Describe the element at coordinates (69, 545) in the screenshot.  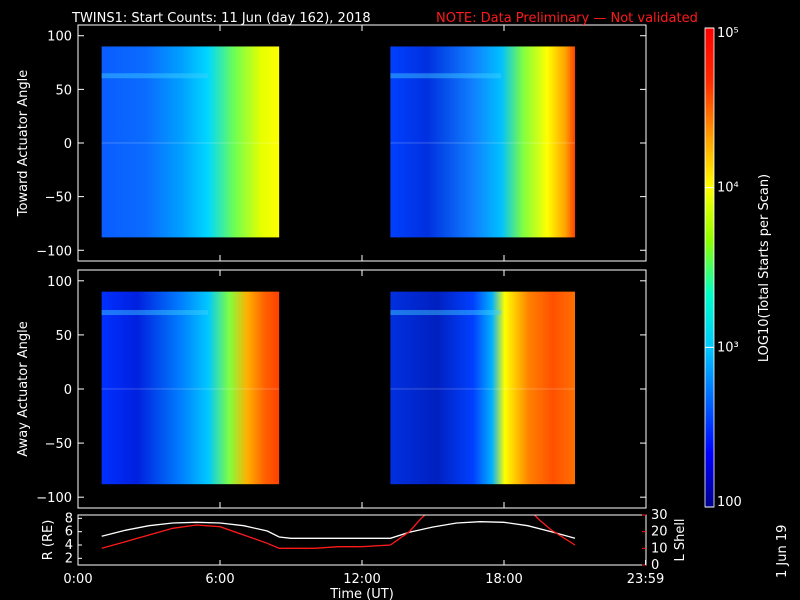
I see `y-tick-label: 4` at that location.